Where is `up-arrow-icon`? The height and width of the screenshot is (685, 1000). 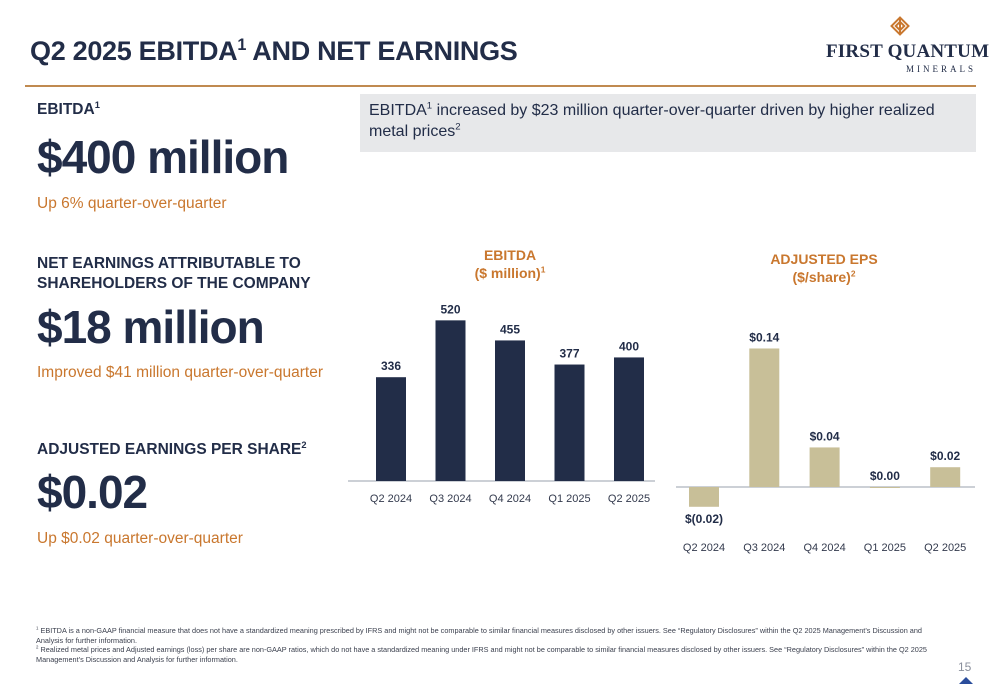 up-arrow-icon is located at coordinates (966, 680).